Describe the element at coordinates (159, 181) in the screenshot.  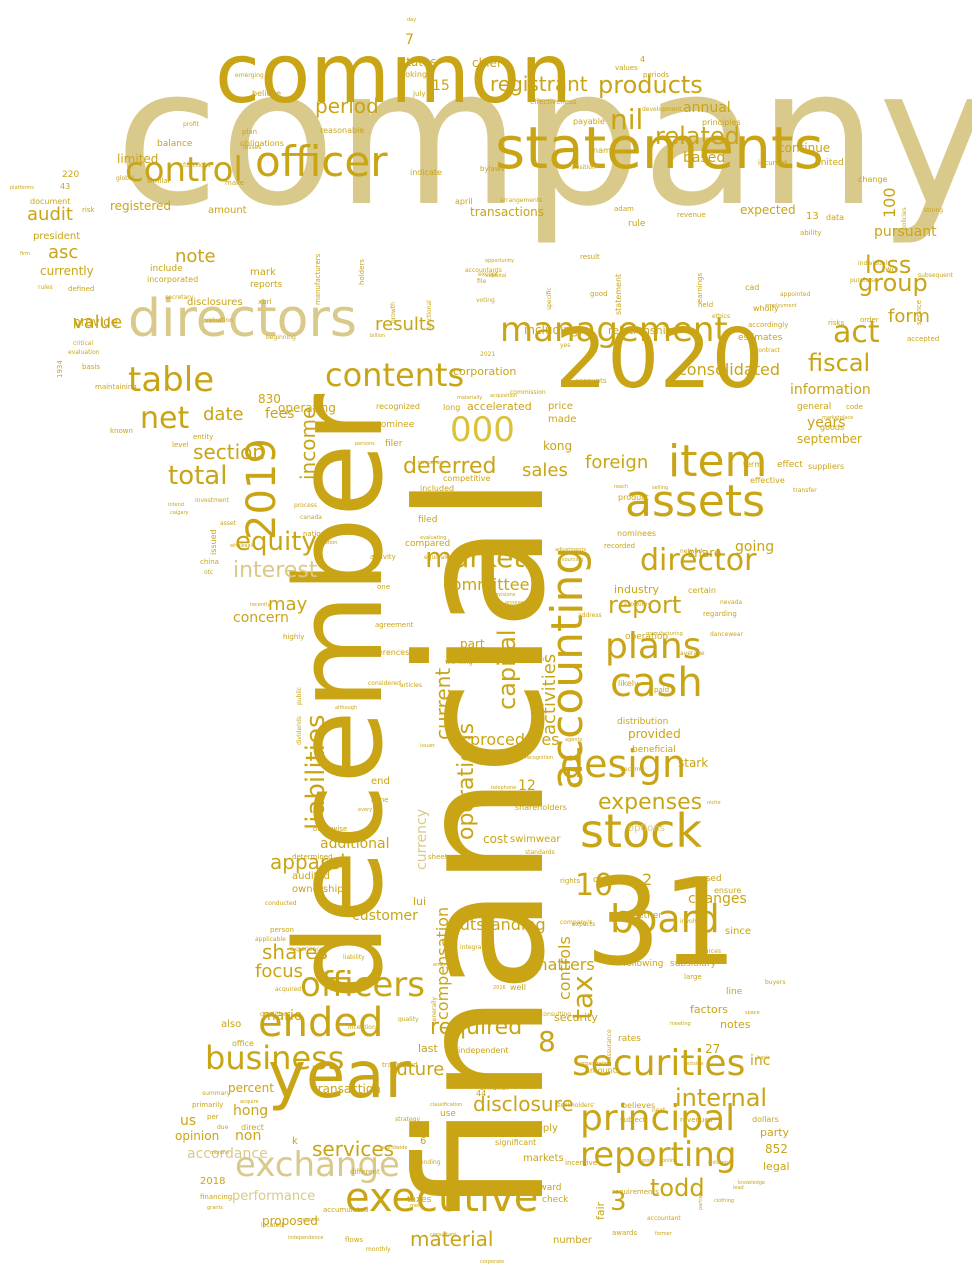
I see `cloud-word: similar` at that location.